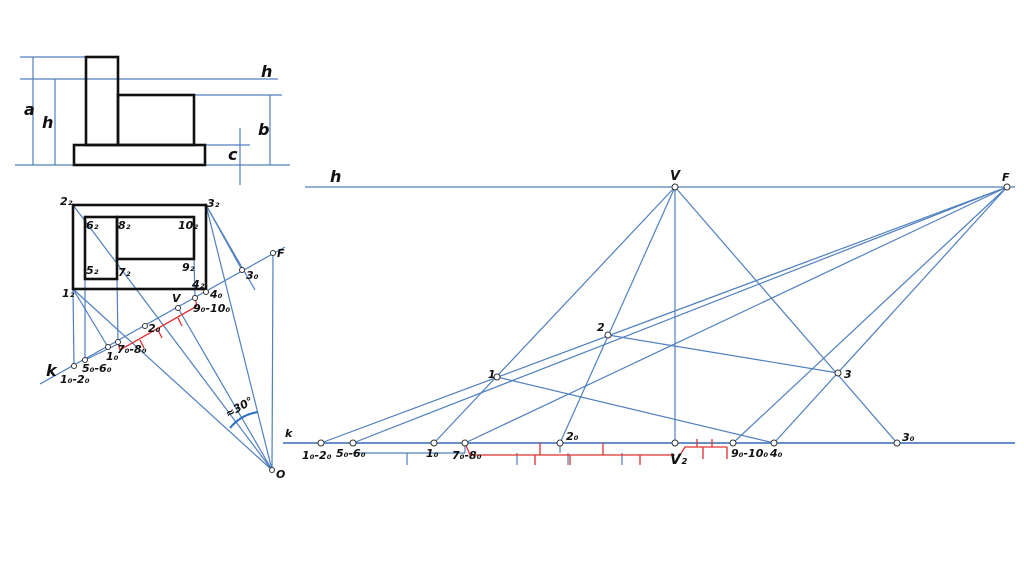 The height and width of the screenshot is (574, 1024). Describe the element at coordinates (112, 356) in the screenshot. I see `plan-label-10: 1₀` at that location.